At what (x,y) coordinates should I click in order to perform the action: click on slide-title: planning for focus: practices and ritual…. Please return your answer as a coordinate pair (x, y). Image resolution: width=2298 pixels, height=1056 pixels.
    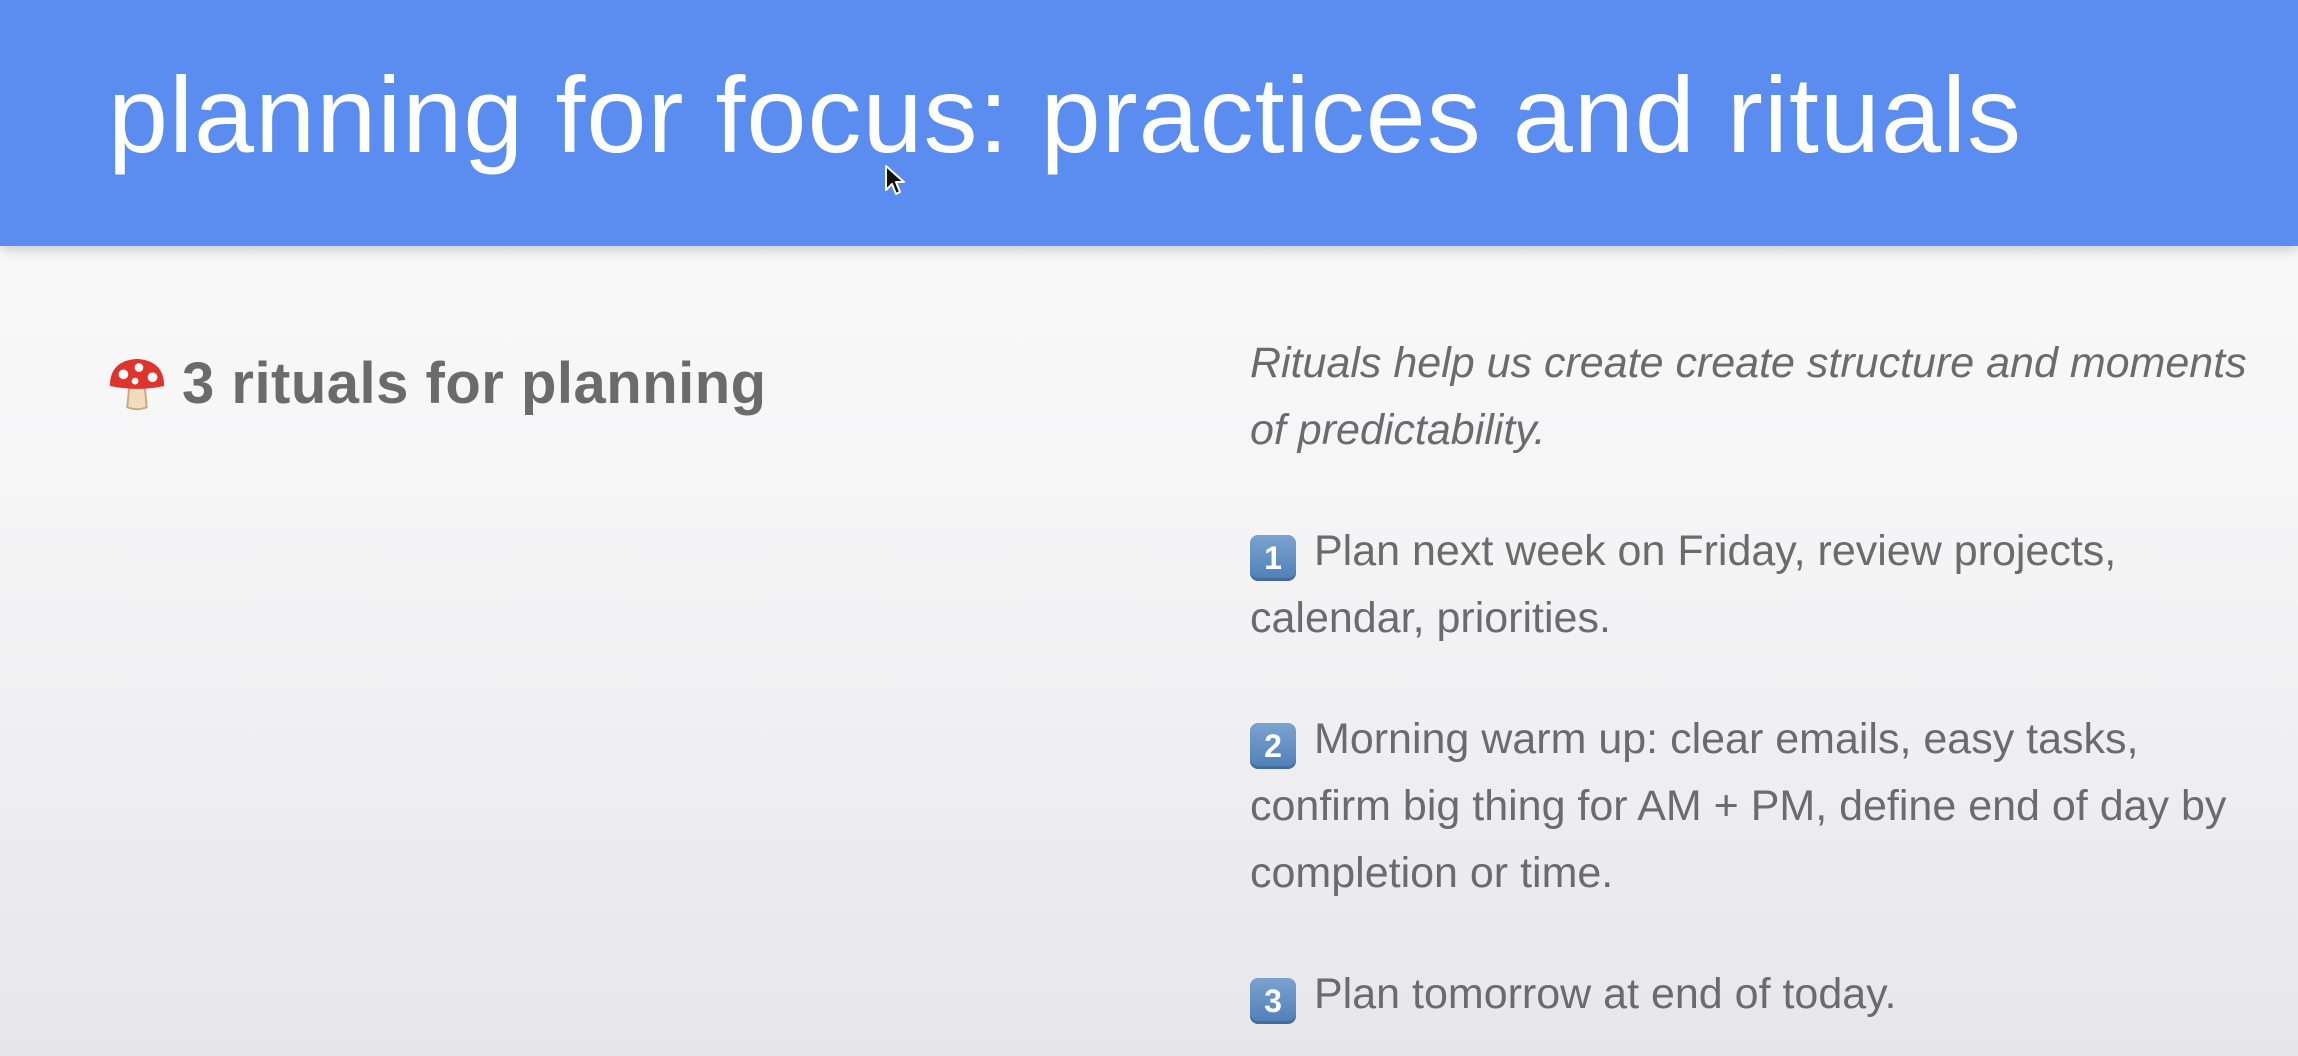
    Looking at the image, I should click on (1065, 114).